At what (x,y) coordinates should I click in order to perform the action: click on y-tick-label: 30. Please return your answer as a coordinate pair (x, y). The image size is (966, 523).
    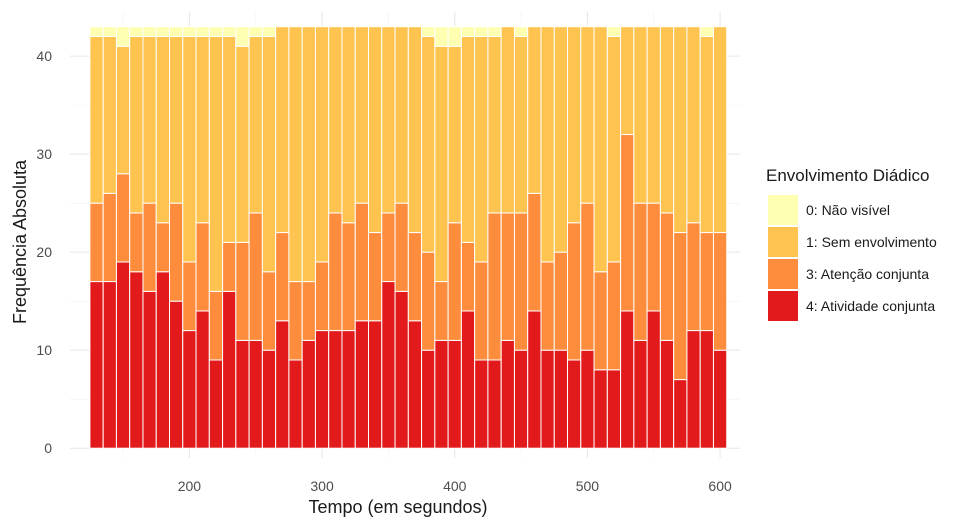
    Looking at the image, I should click on (44, 154).